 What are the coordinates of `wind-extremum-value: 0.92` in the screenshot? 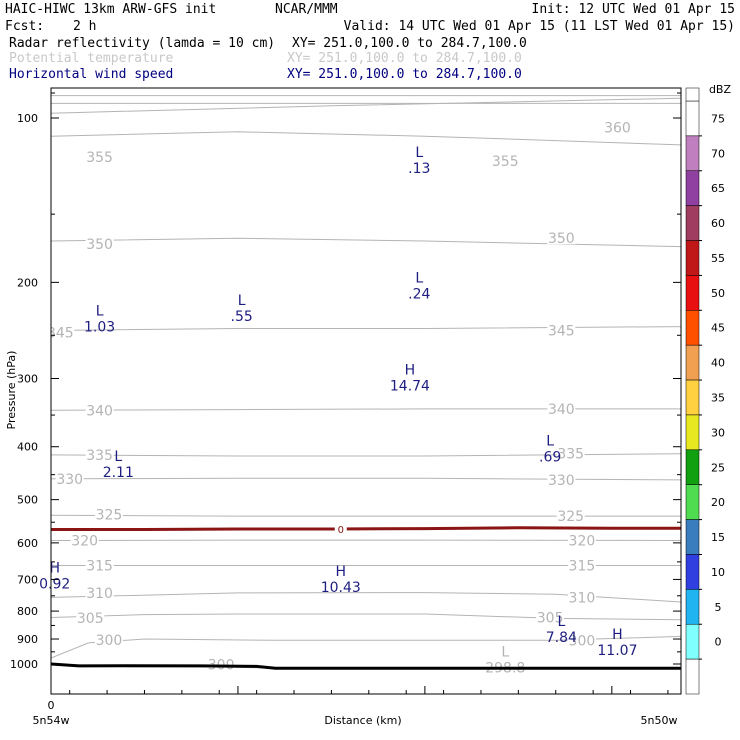 It's located at (54, 585).